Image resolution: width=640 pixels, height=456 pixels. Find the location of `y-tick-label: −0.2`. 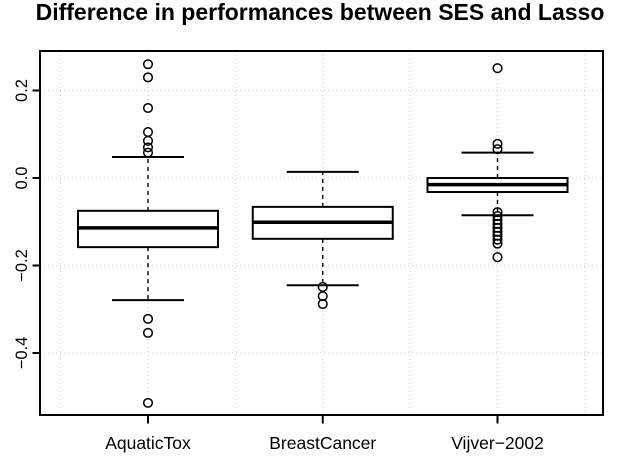

y-tick-label: −0.2 is located at coordinates (22, 265).